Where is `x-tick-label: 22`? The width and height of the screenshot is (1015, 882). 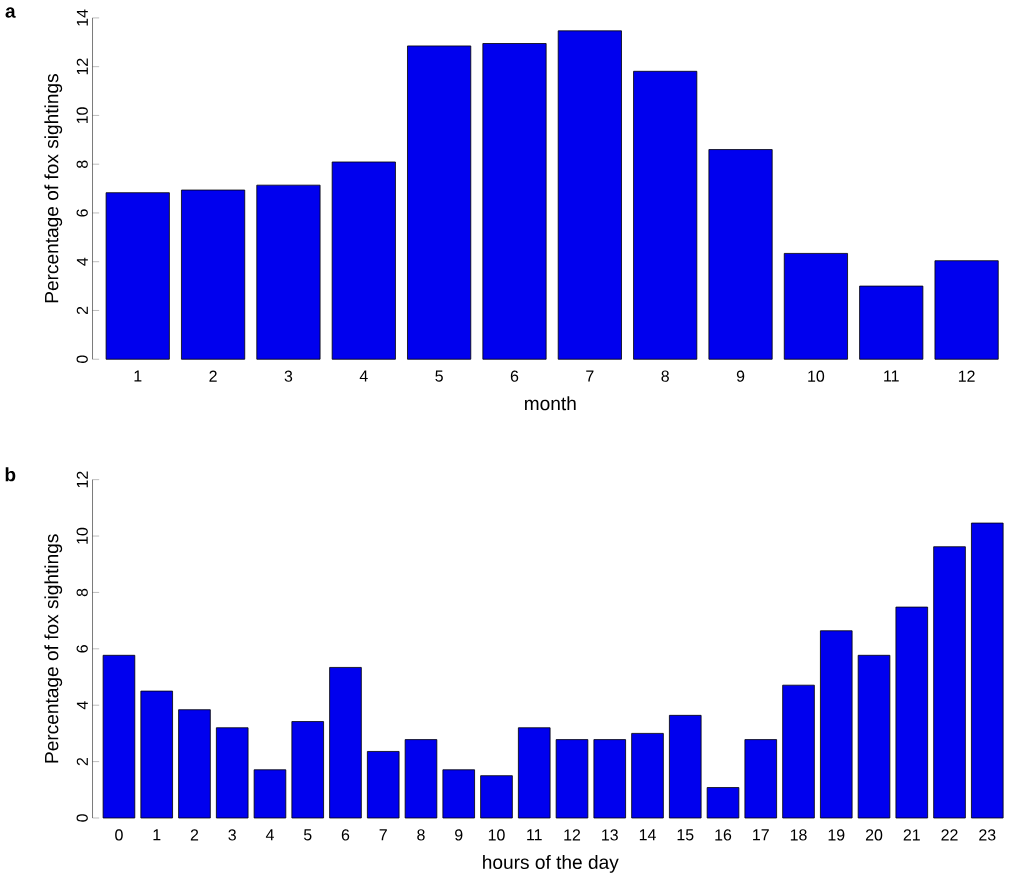 x-tick-label: 22 is located at coordinates (949, 835).